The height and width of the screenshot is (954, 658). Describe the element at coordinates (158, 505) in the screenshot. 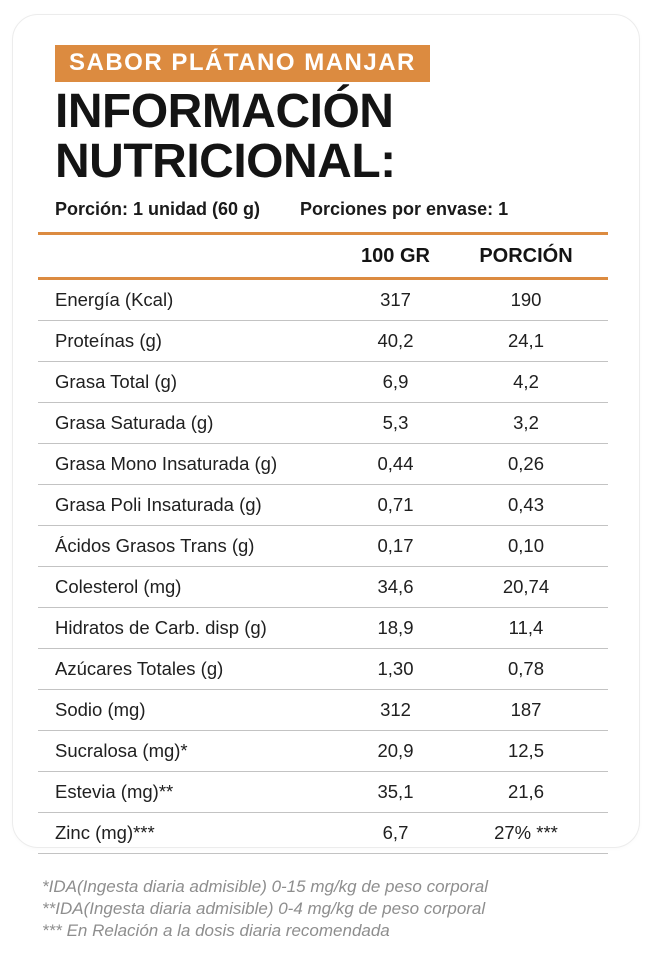

I see `nutrient-label: Grasa Poli Insaturada (g)` at that location.